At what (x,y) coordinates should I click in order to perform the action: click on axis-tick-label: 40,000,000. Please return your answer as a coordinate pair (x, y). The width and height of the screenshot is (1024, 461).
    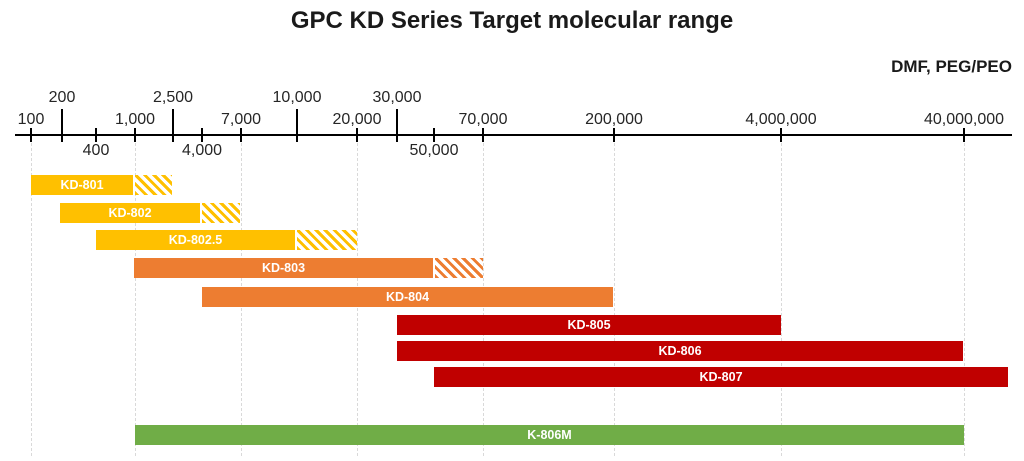
    Looking at the image, I should click on (964, 119).